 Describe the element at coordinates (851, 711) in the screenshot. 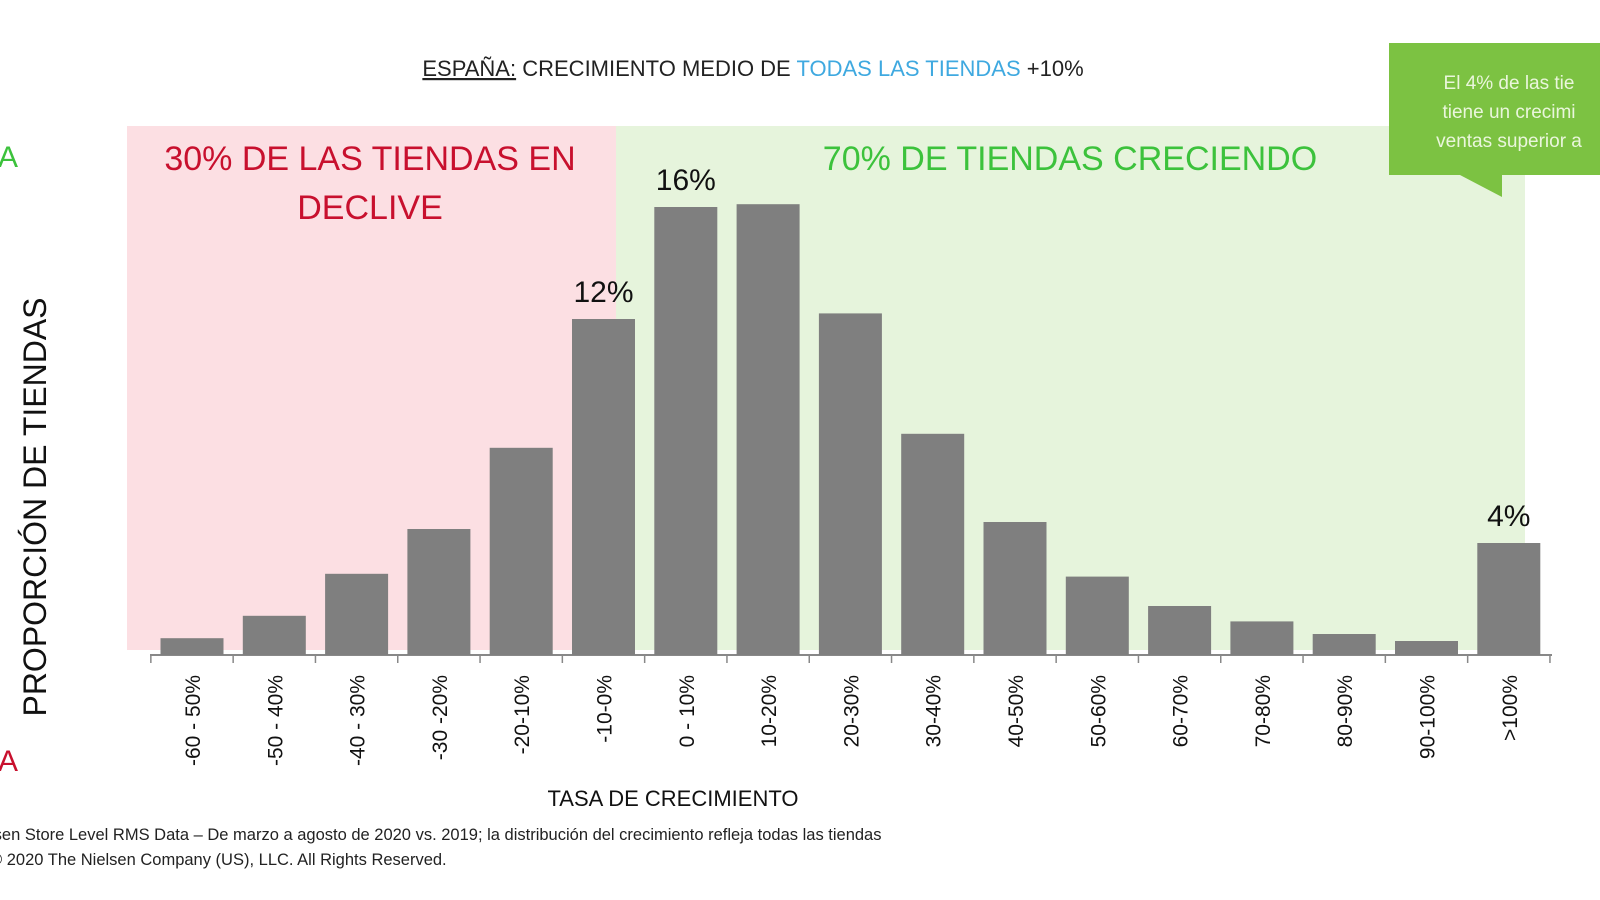

I see `x-tick-label: 20-30%` at that location.